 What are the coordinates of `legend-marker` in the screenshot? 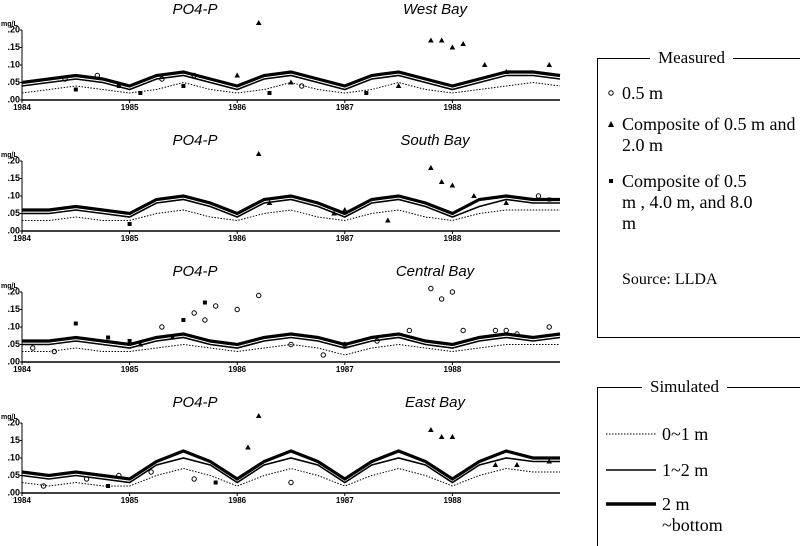 It's located at (611, 124).